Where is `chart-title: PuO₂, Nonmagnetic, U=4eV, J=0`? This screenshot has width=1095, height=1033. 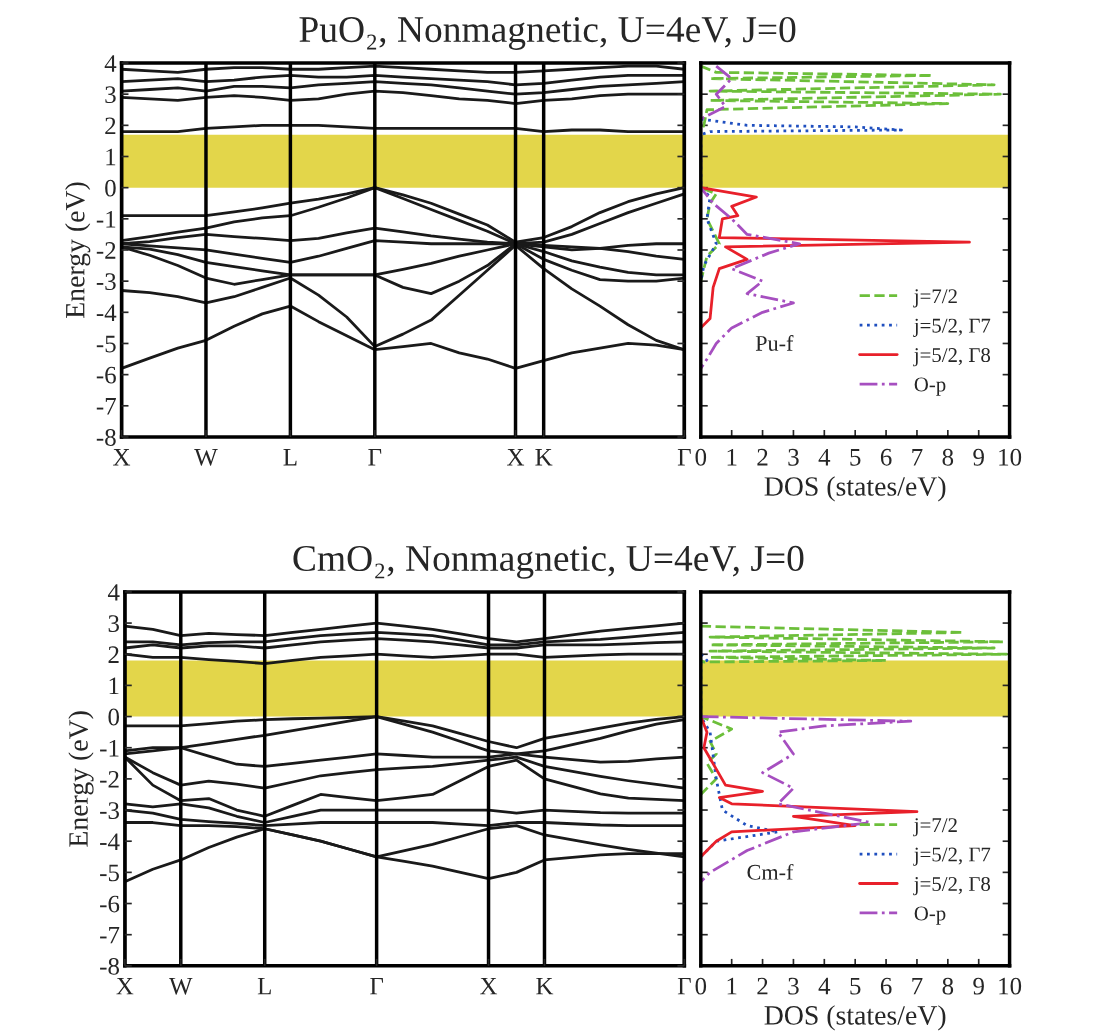
chart-title: PuO₂, Nonmagnetic, U=4eV, J=0 is located at coordinates (547, 33).